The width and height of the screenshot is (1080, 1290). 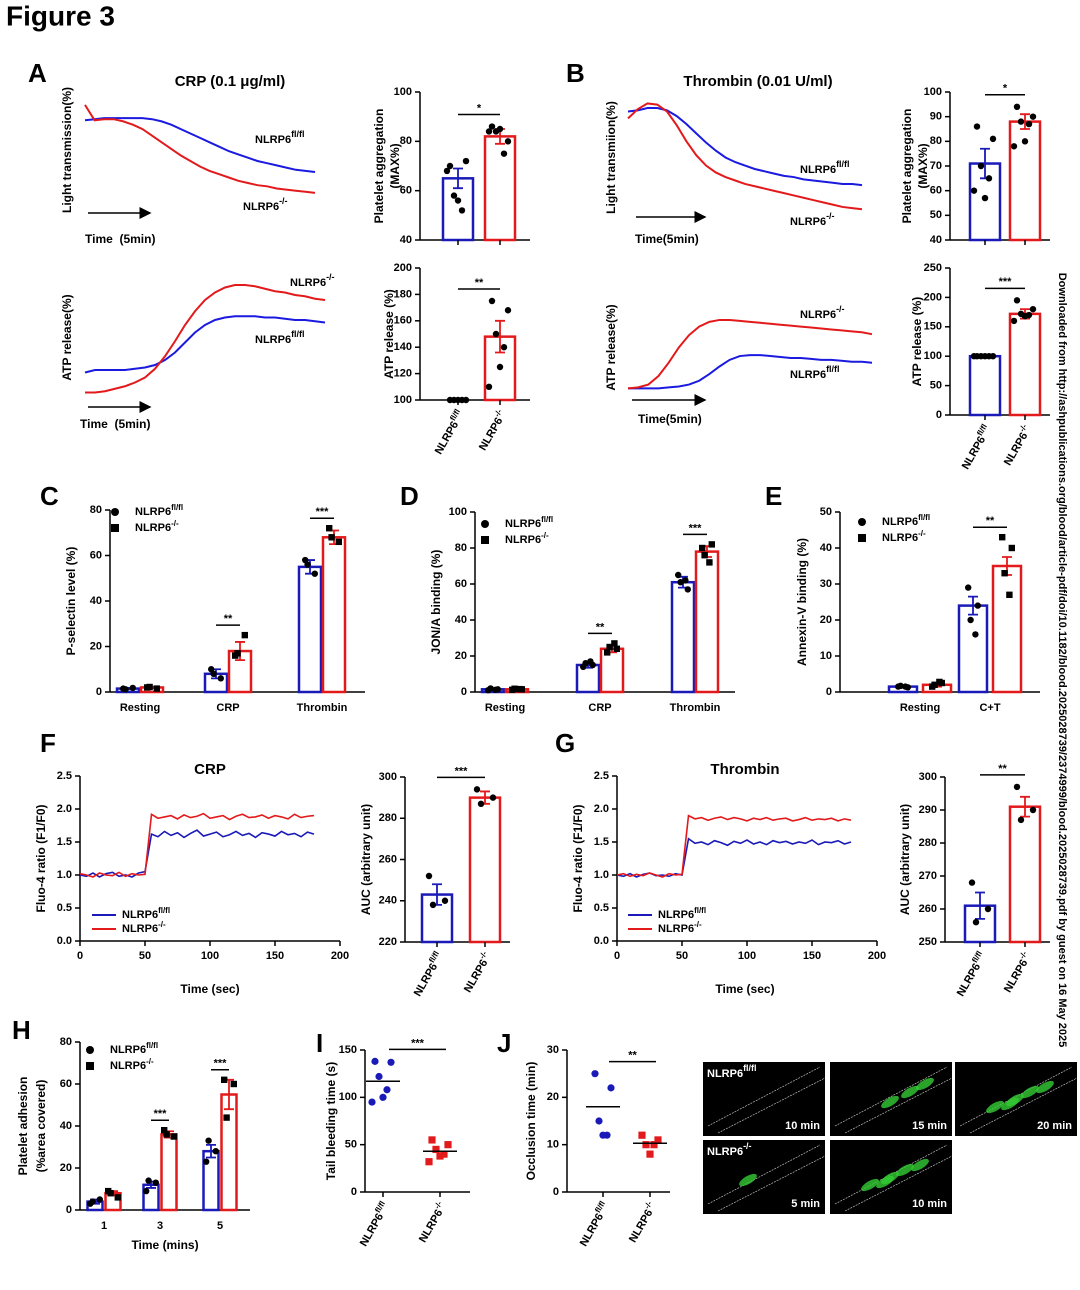 What do you see at coordinates (66, 1042) in the screenshot?
I see `y-tick-label: 80` at bounding box center [66, 1042].